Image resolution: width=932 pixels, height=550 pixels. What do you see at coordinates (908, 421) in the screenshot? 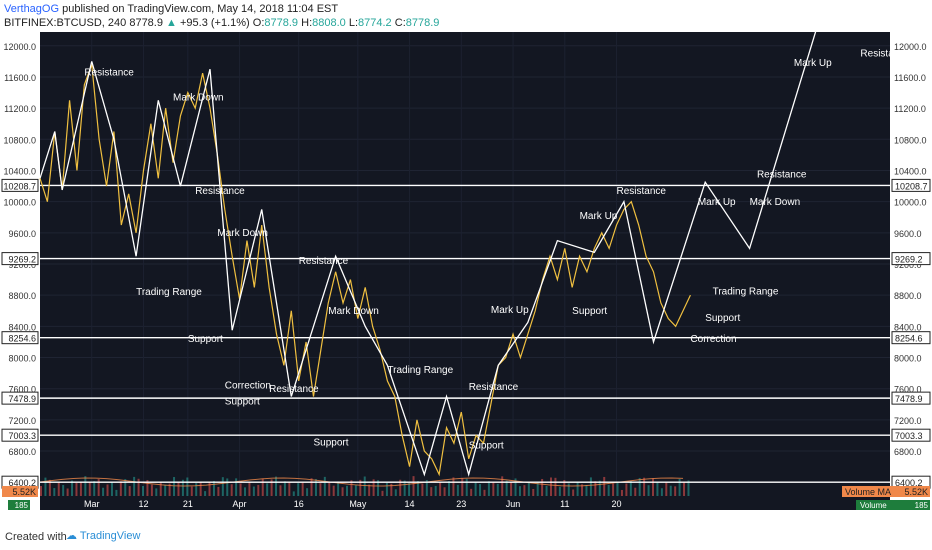
I see `y-tick-label-right: 7200.0` at bounding box center [908, 421].